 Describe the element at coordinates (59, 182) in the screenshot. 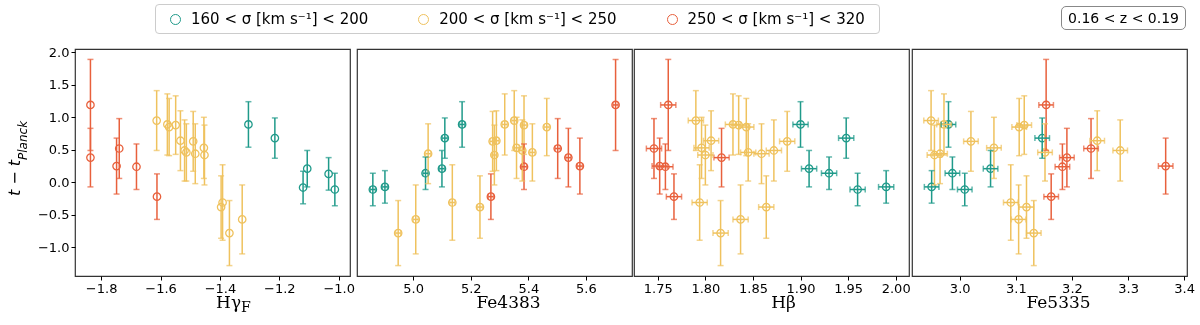

I see `y-tick-label: 0.0` at that location.